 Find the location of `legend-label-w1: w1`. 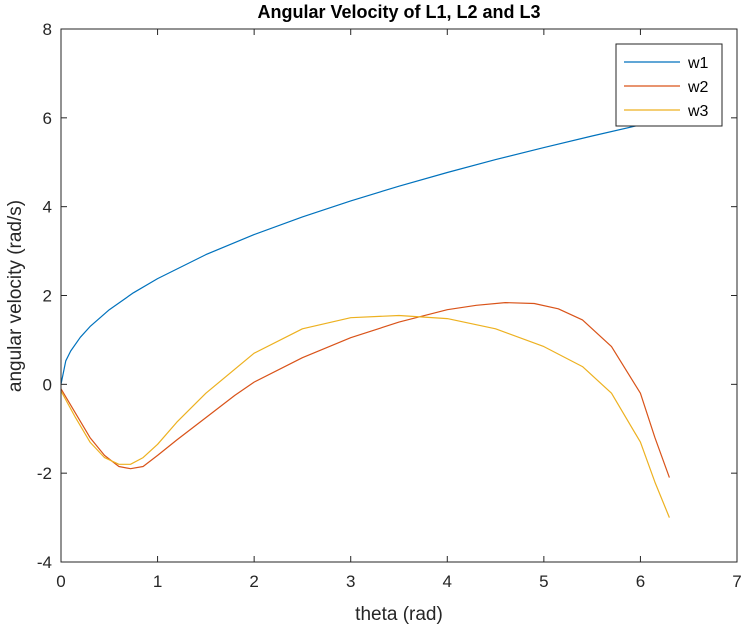

legend-label-w1: w1 is located at coordinates (698, 63).